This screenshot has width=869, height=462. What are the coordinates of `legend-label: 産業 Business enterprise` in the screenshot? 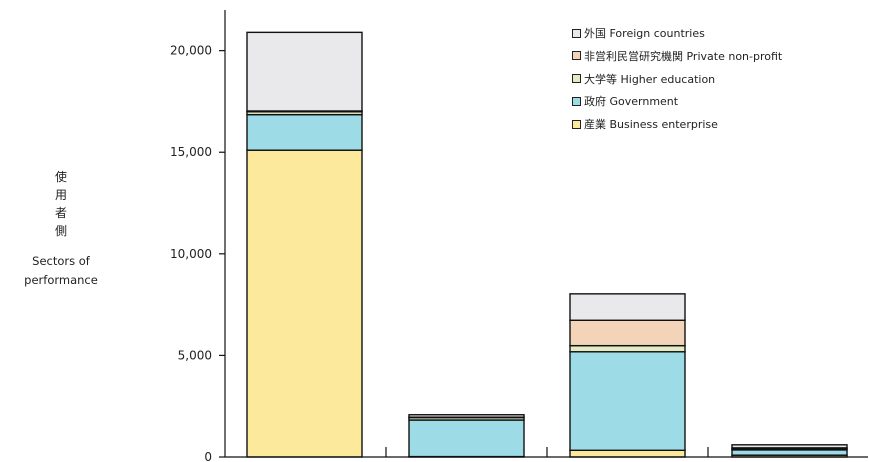 It's located at (651, 125).